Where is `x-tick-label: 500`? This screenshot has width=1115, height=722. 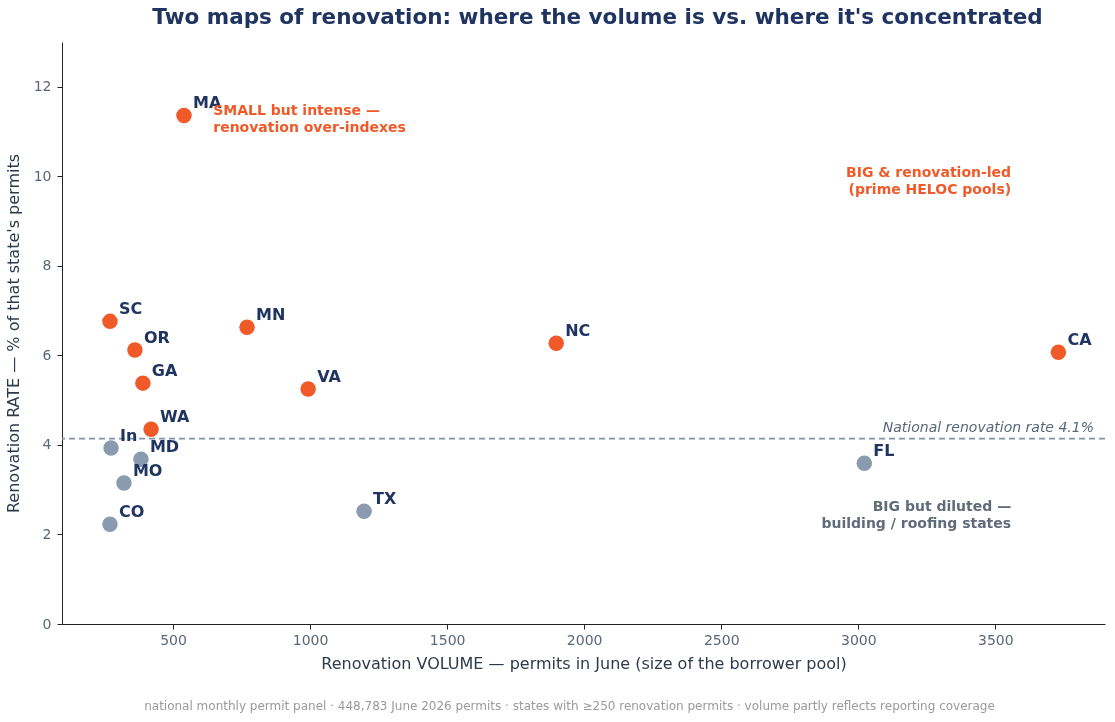 x-tick-label: 500 is located at coordinates (173, 639).